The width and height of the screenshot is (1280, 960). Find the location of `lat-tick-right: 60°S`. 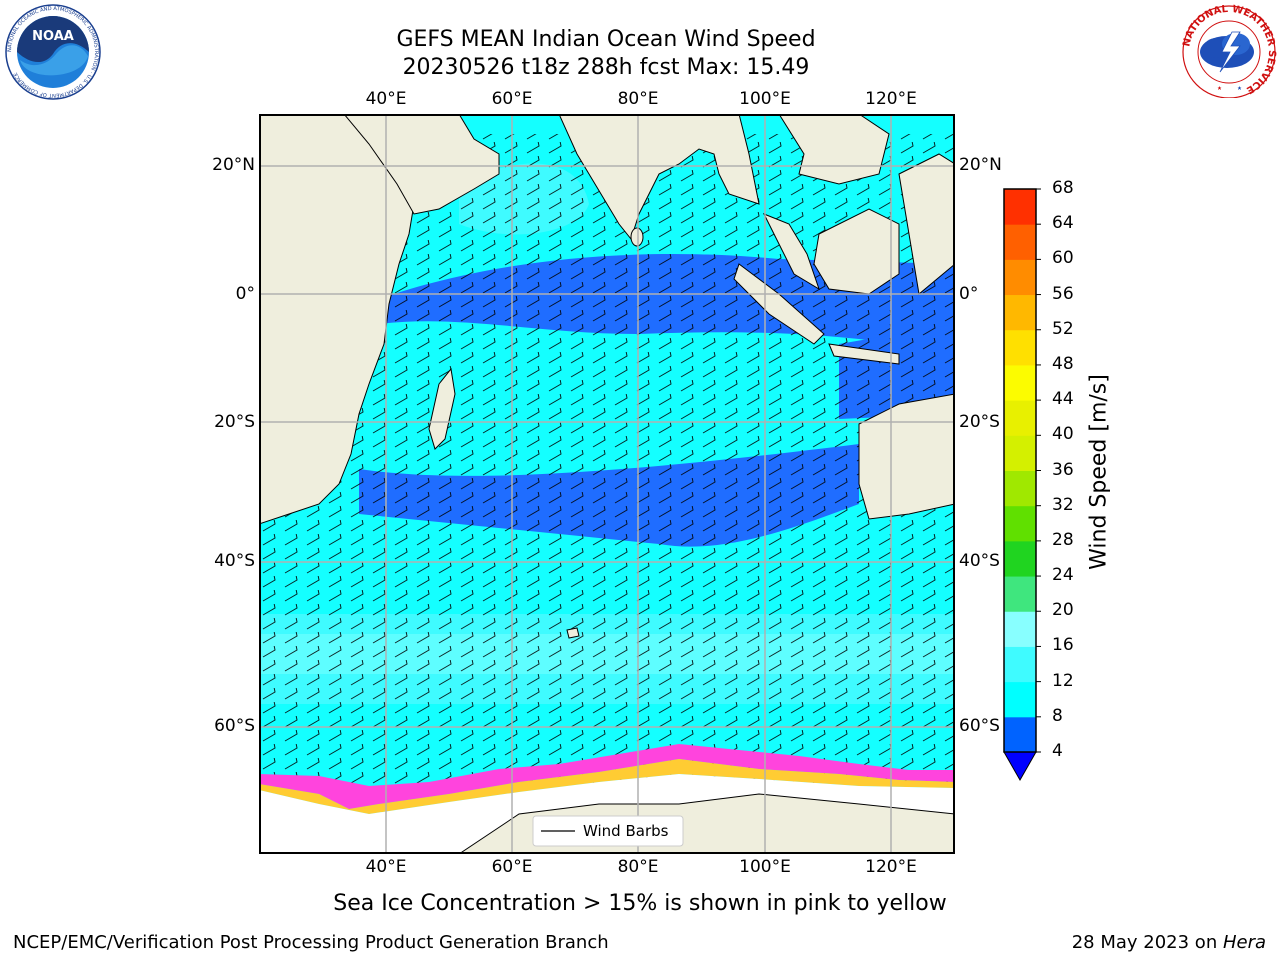

lat-tick-right: 60°S is located at coordinates (979, 726).